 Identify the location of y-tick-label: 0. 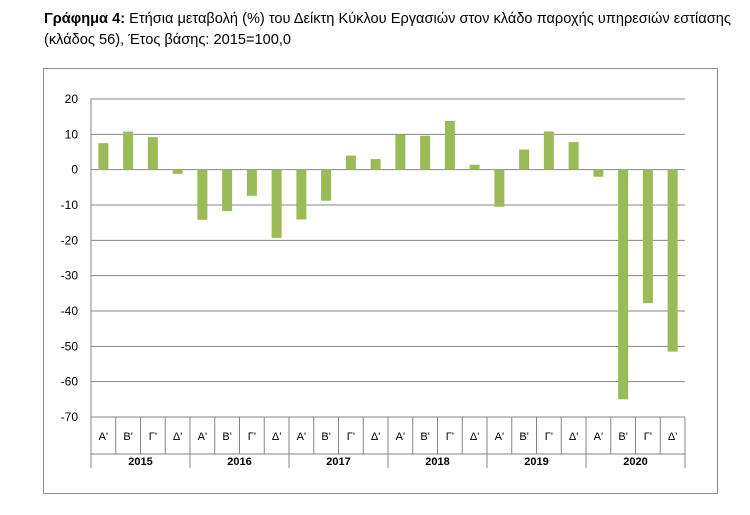
(74, 170).